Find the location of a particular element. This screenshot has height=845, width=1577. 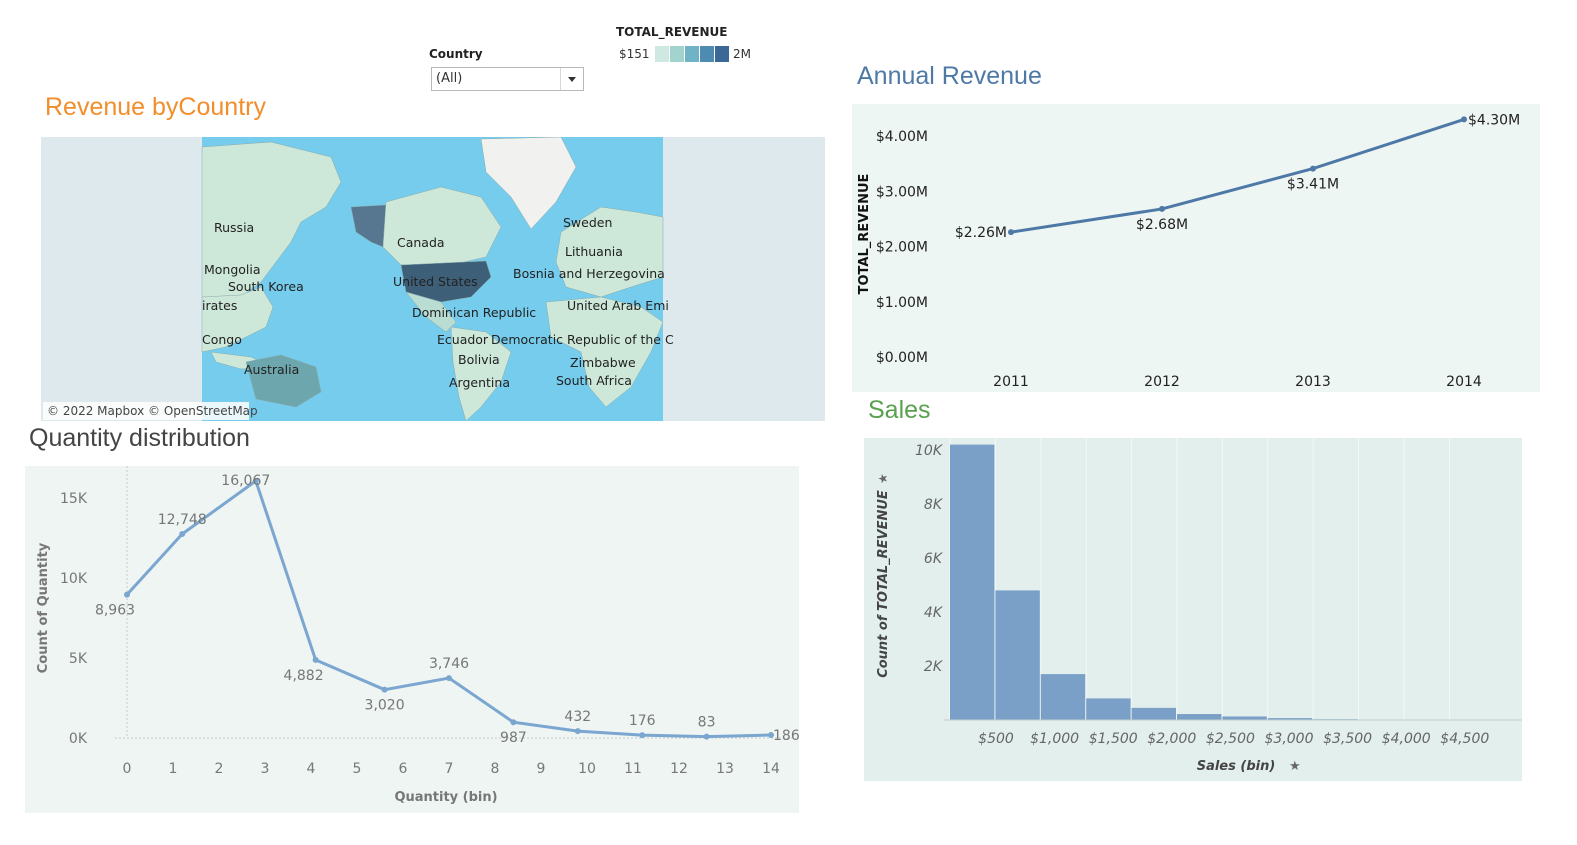

x-axis-label: Sales (bin) is located at coordinates (1236, 766).